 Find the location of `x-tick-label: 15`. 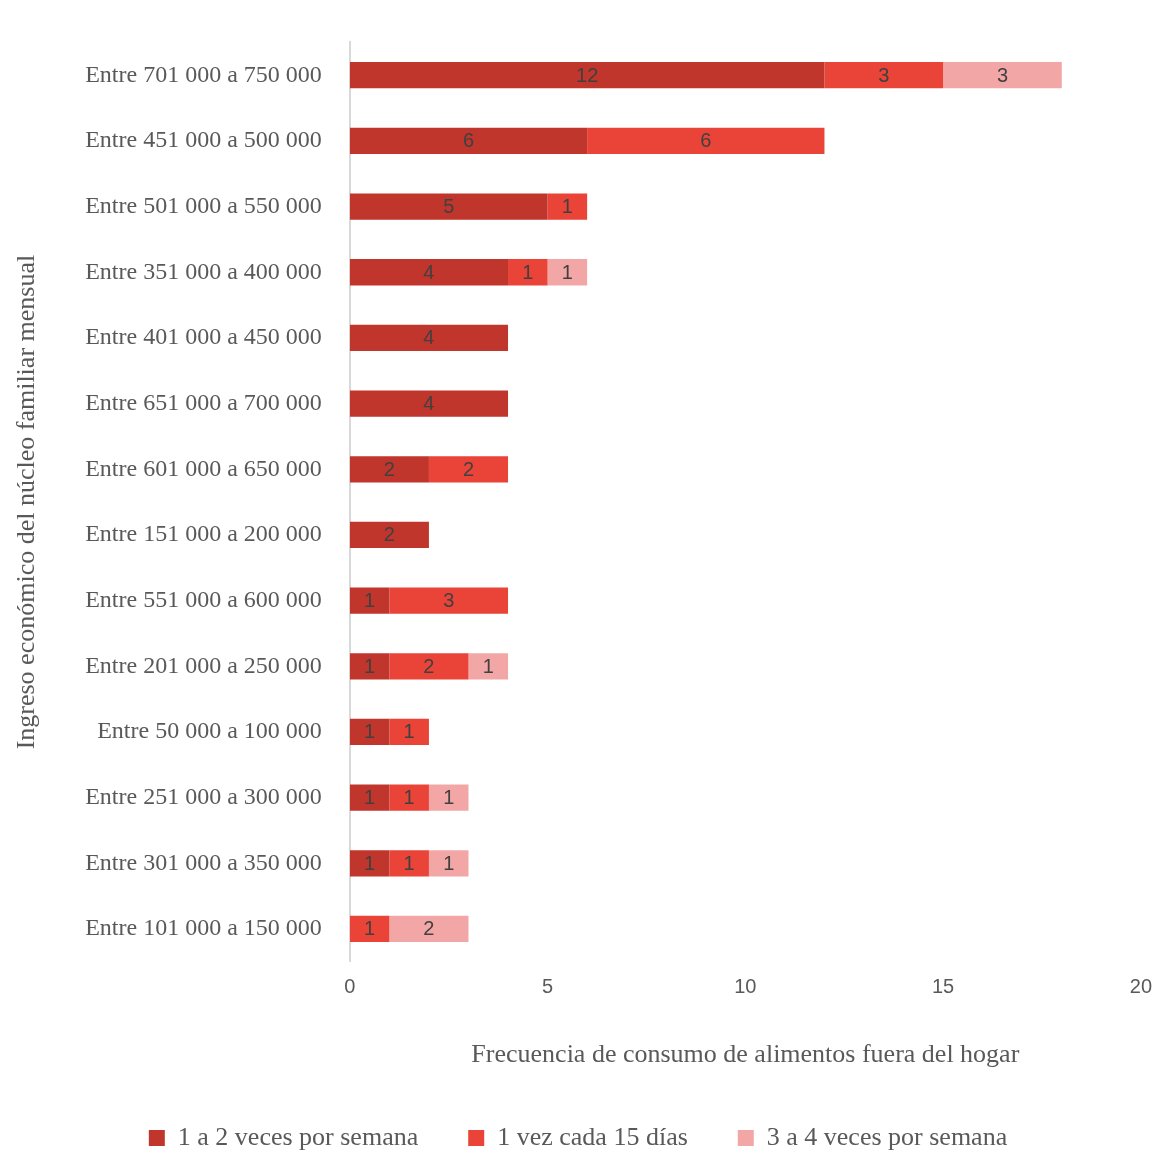

x-tick-label: 15 is located at coordinates (943, 986).